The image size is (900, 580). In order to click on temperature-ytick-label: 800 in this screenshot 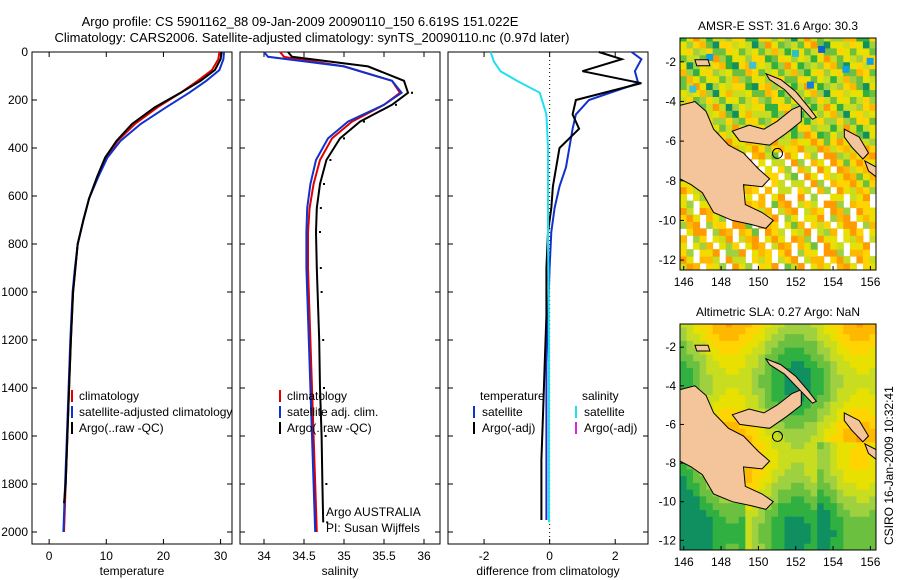, I will do `click(18, 244)`.